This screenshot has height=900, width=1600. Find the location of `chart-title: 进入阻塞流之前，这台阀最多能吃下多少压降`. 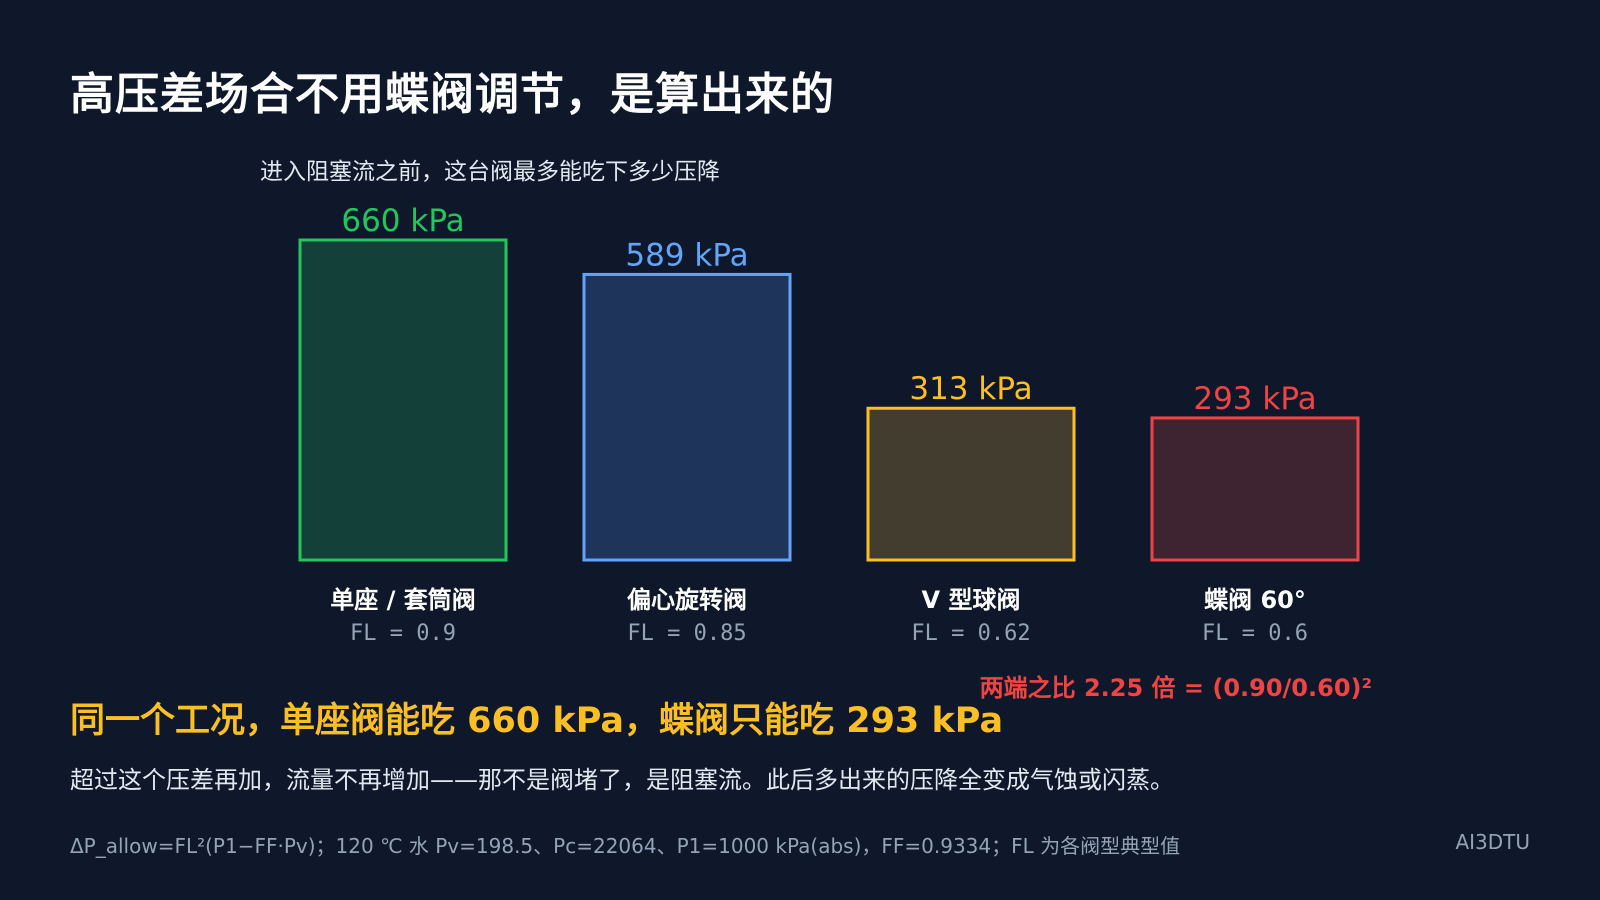

chart-title: 进入阻塞流之前，这台阀最多能吃下多少压降 is located at coordinates (490, 172).